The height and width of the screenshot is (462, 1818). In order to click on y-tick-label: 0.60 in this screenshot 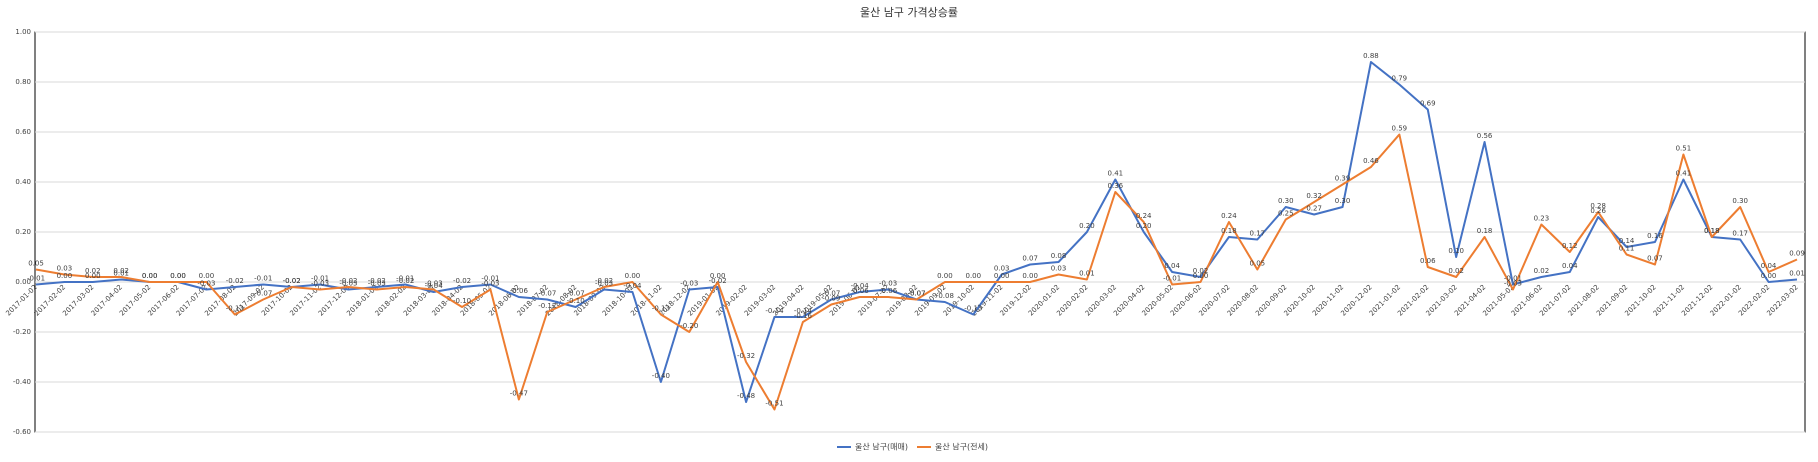, I will do `click(23, 132)`.